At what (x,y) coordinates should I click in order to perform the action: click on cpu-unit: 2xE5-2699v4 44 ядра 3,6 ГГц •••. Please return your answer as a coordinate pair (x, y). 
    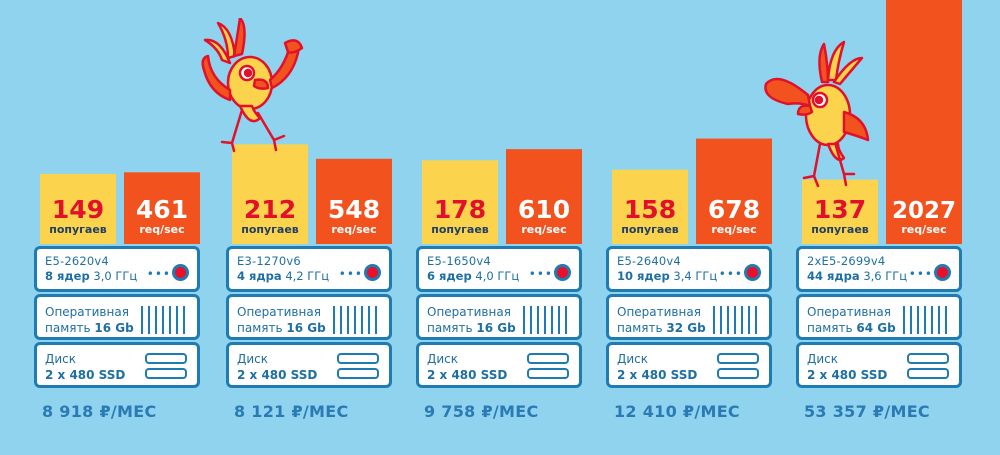
    Looking at the image, I should click on (879, 269).